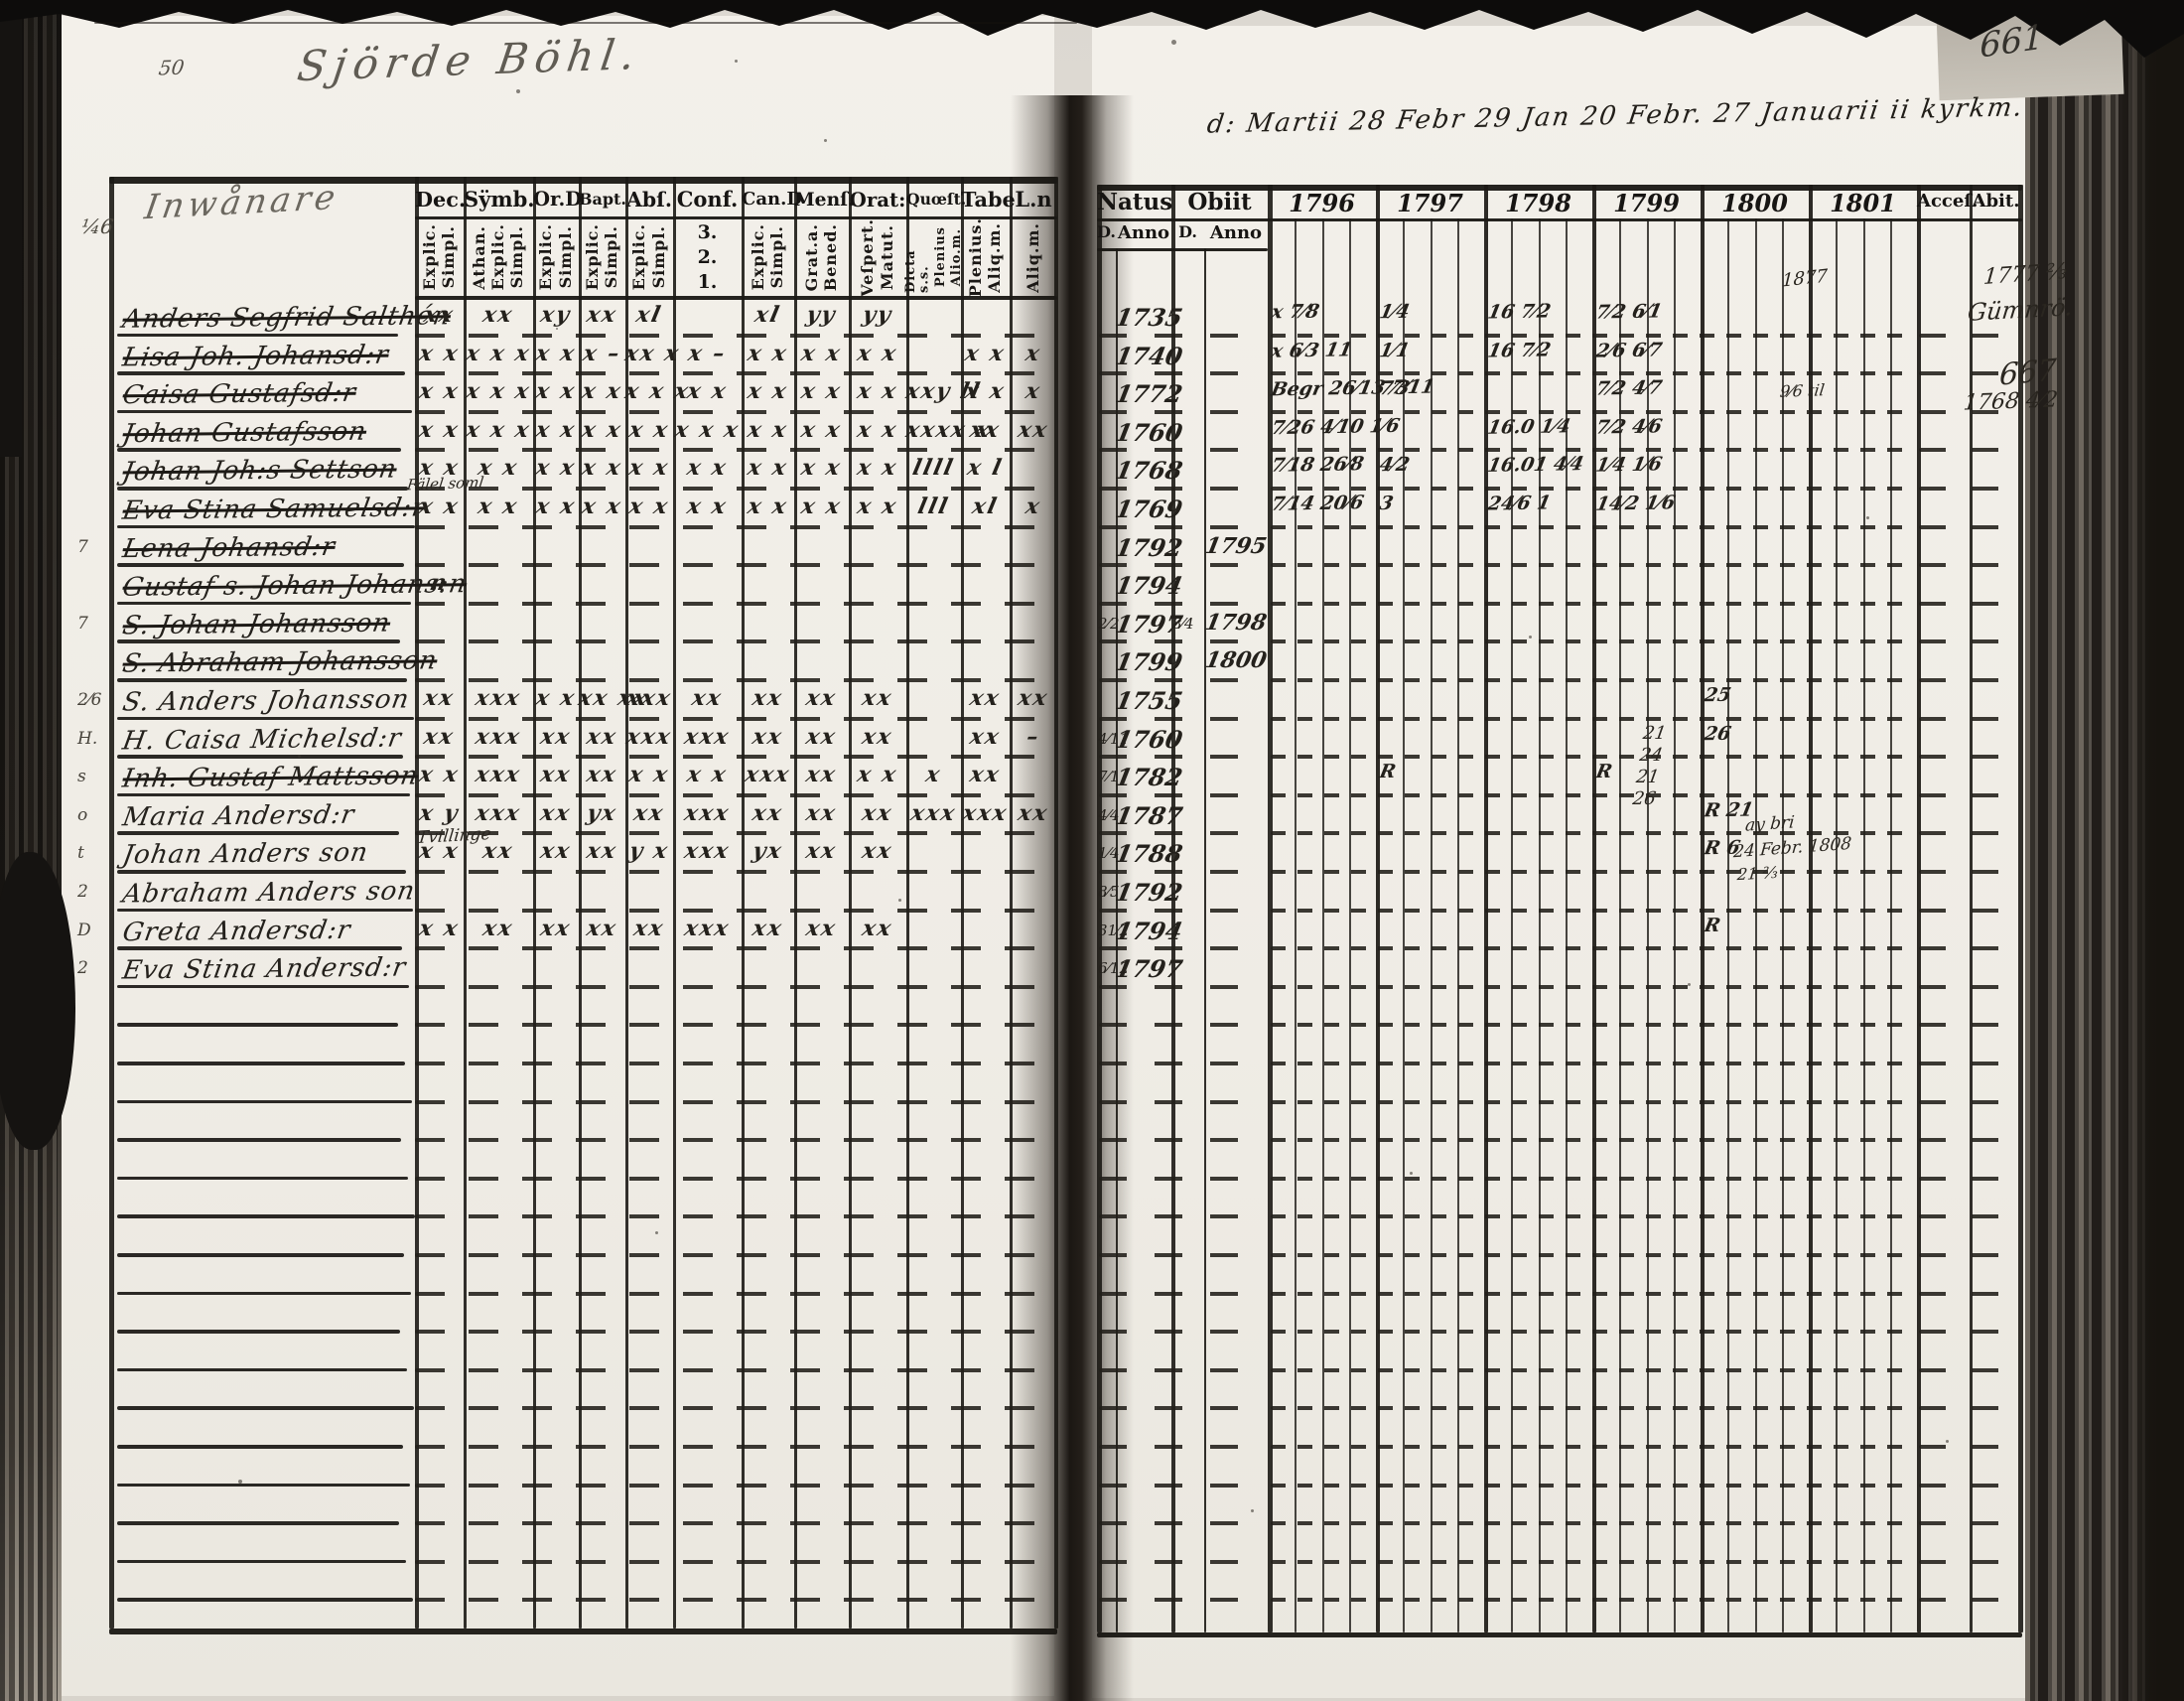 This screenshot has height=1701, width=2184. What do you see at coordinates (1519, 312) in the screenshot?
I see `attendance-mark: 16 7⁄2` at bounding box center [1519, 312].